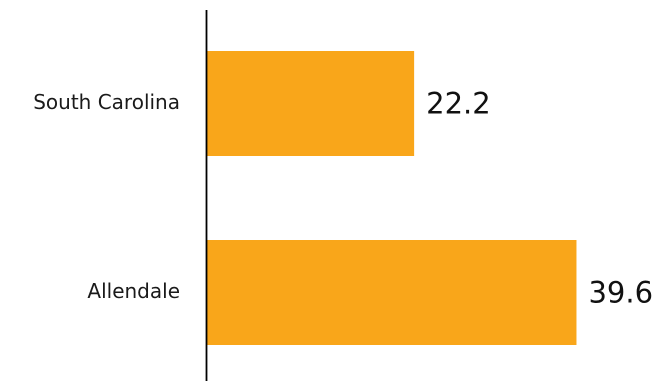 The image size is (657, 381). I want to click on bar-south-carolina, so click(311, 103).